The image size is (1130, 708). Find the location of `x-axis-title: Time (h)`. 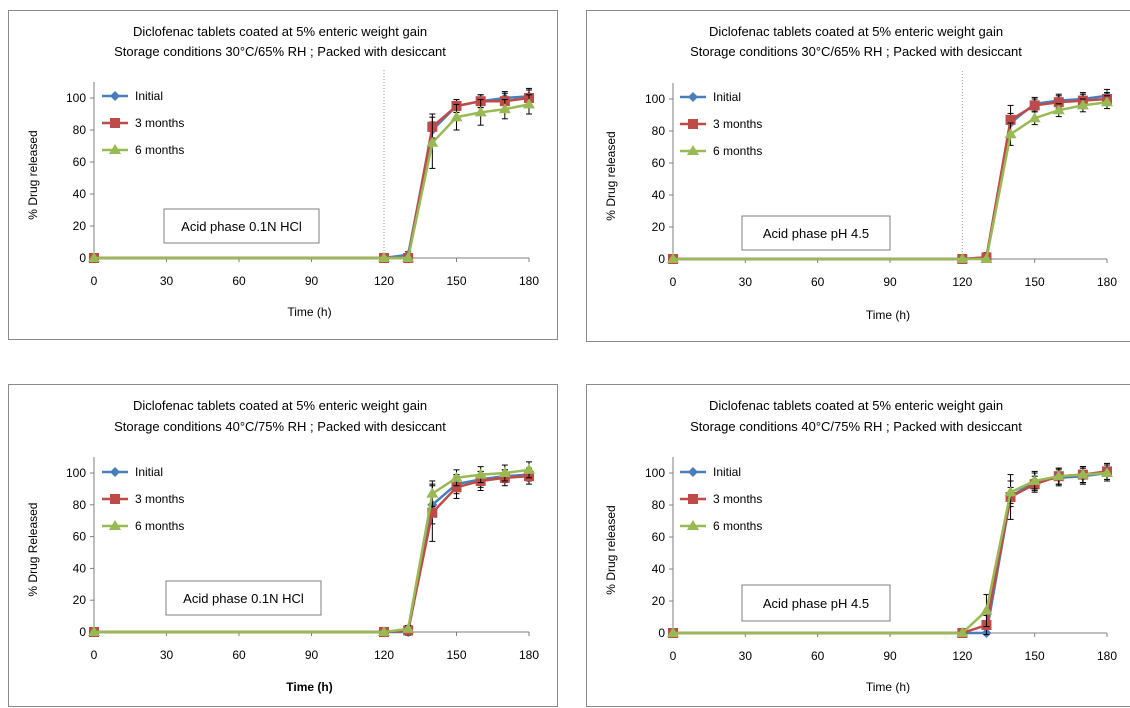

x-axis-title: Time (h) is located at coordinates (888, 687).